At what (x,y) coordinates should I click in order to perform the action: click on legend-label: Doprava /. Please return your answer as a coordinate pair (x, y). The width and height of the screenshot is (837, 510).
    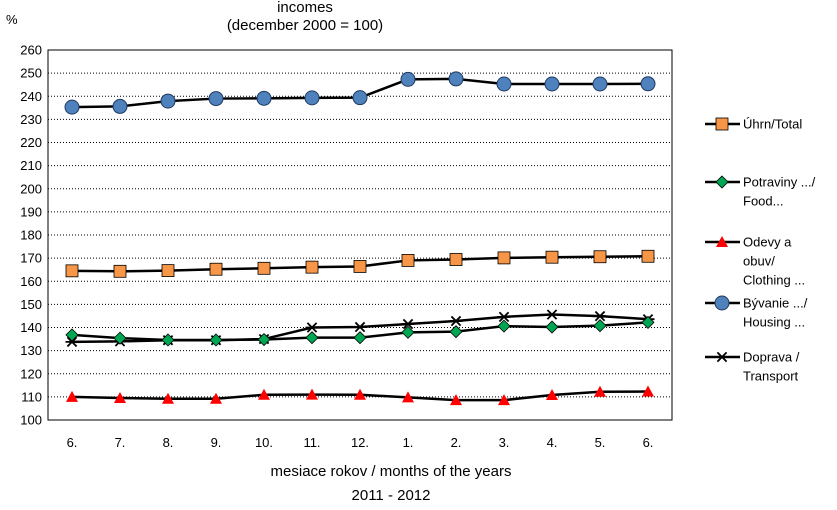
    Looking at the image, I should click on (771, 357).